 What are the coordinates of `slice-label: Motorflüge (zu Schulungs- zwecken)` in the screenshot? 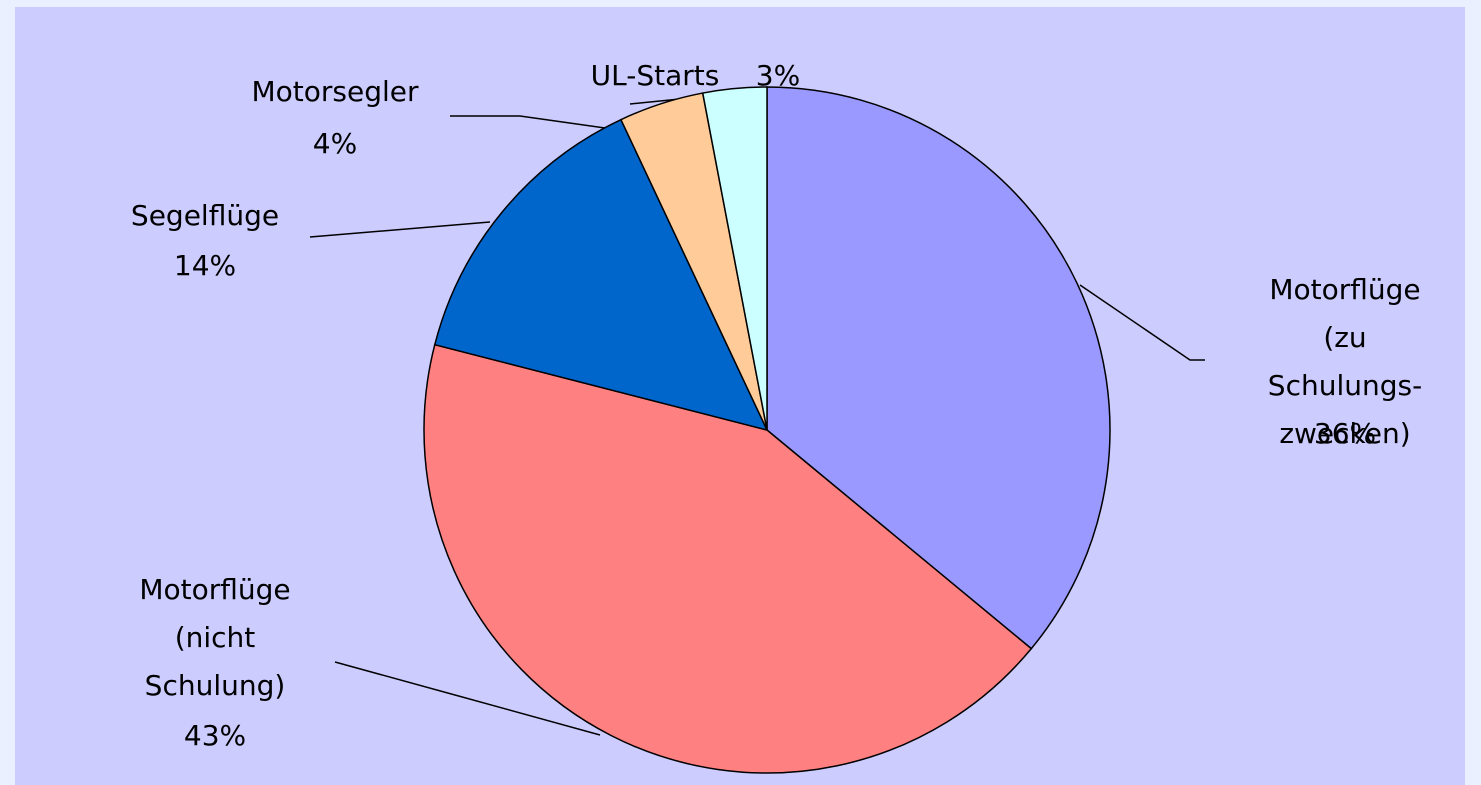 It's located at (1345, 361).